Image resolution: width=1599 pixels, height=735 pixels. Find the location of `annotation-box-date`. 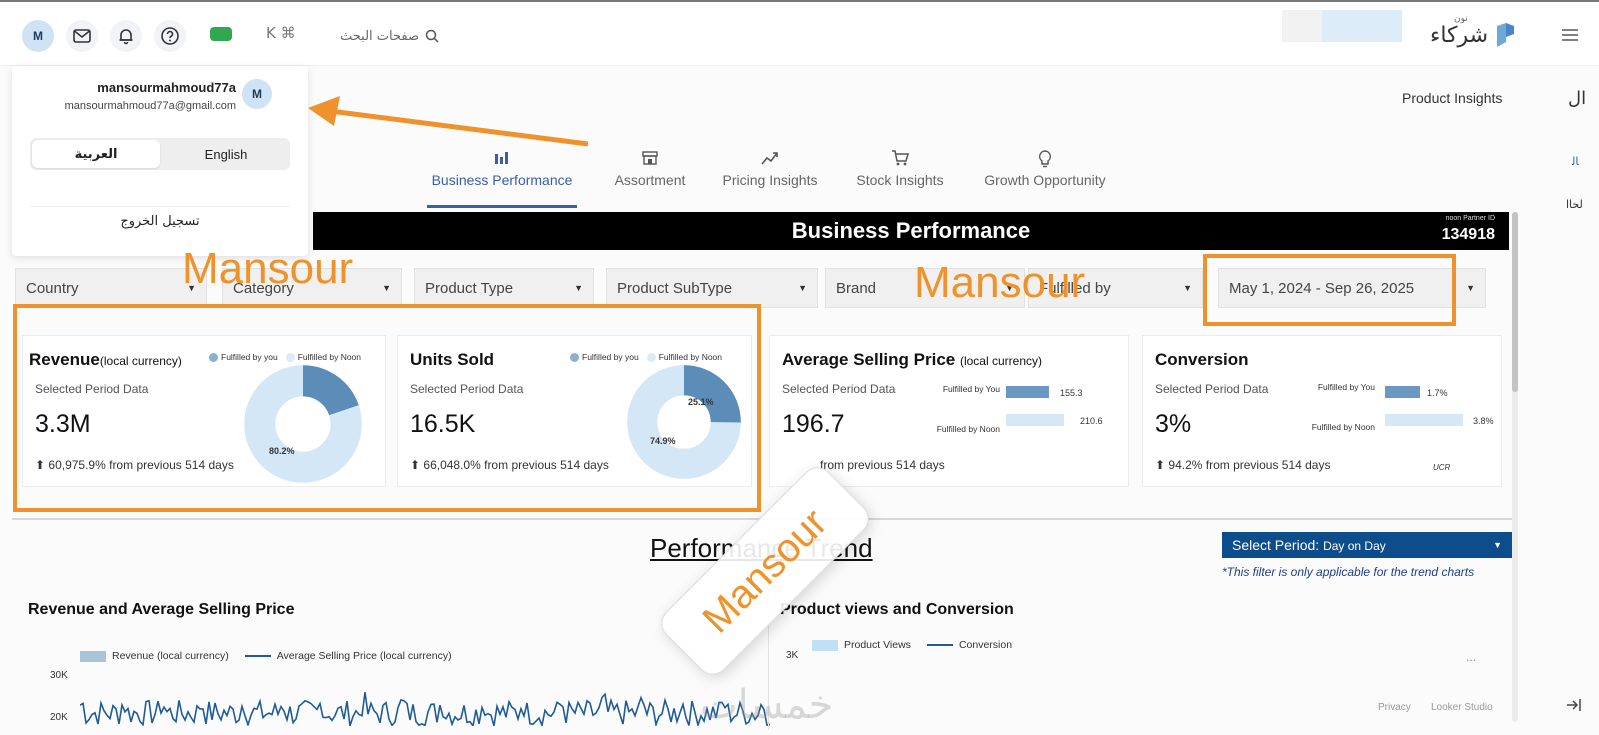

annotation-box-date is located at coordinates (1329, 290).